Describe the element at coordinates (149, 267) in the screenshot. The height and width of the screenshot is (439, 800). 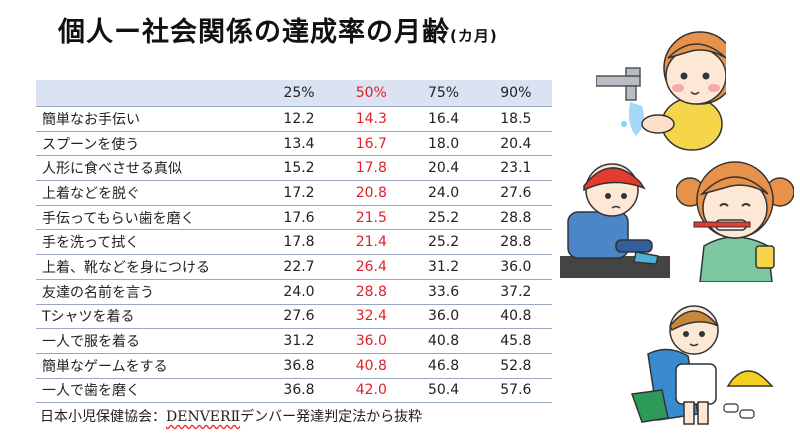
I see `row-label: 上着、靴などを身につける` at that location.